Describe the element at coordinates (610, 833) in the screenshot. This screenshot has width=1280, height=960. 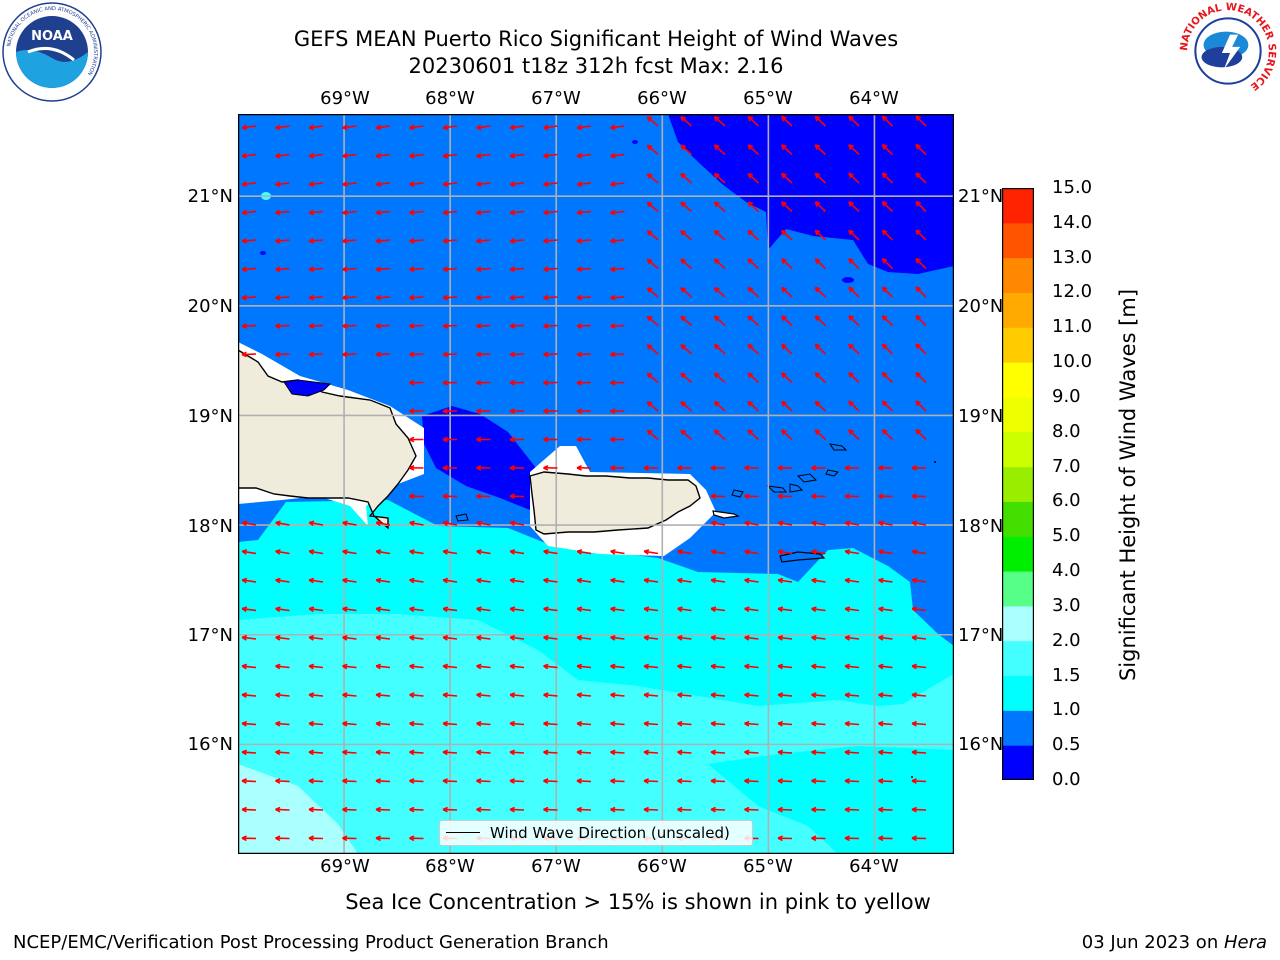
I see `legend-label: Wind Wave Direction (unscaled)` at that location.